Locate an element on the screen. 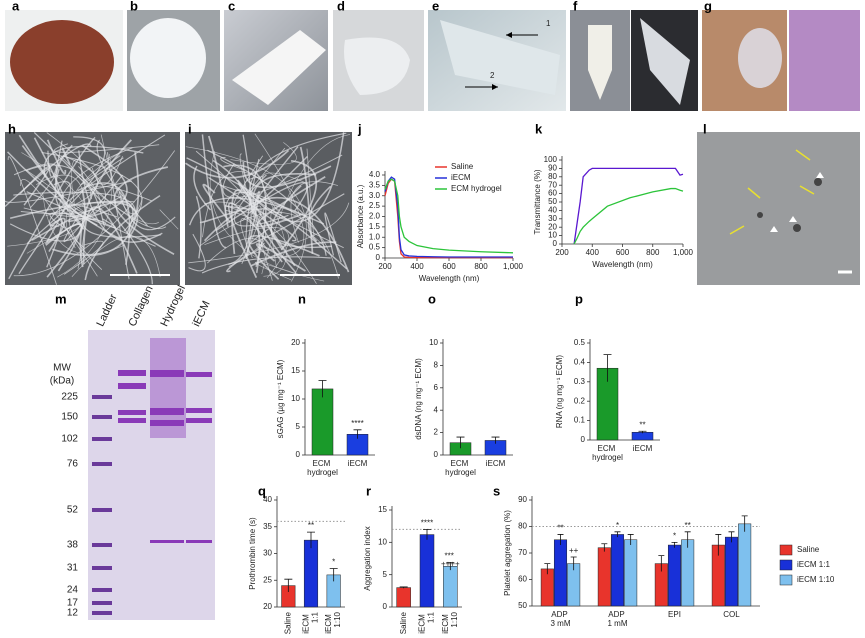  x-tick-label: Saline is located at coordinates (287, 622).